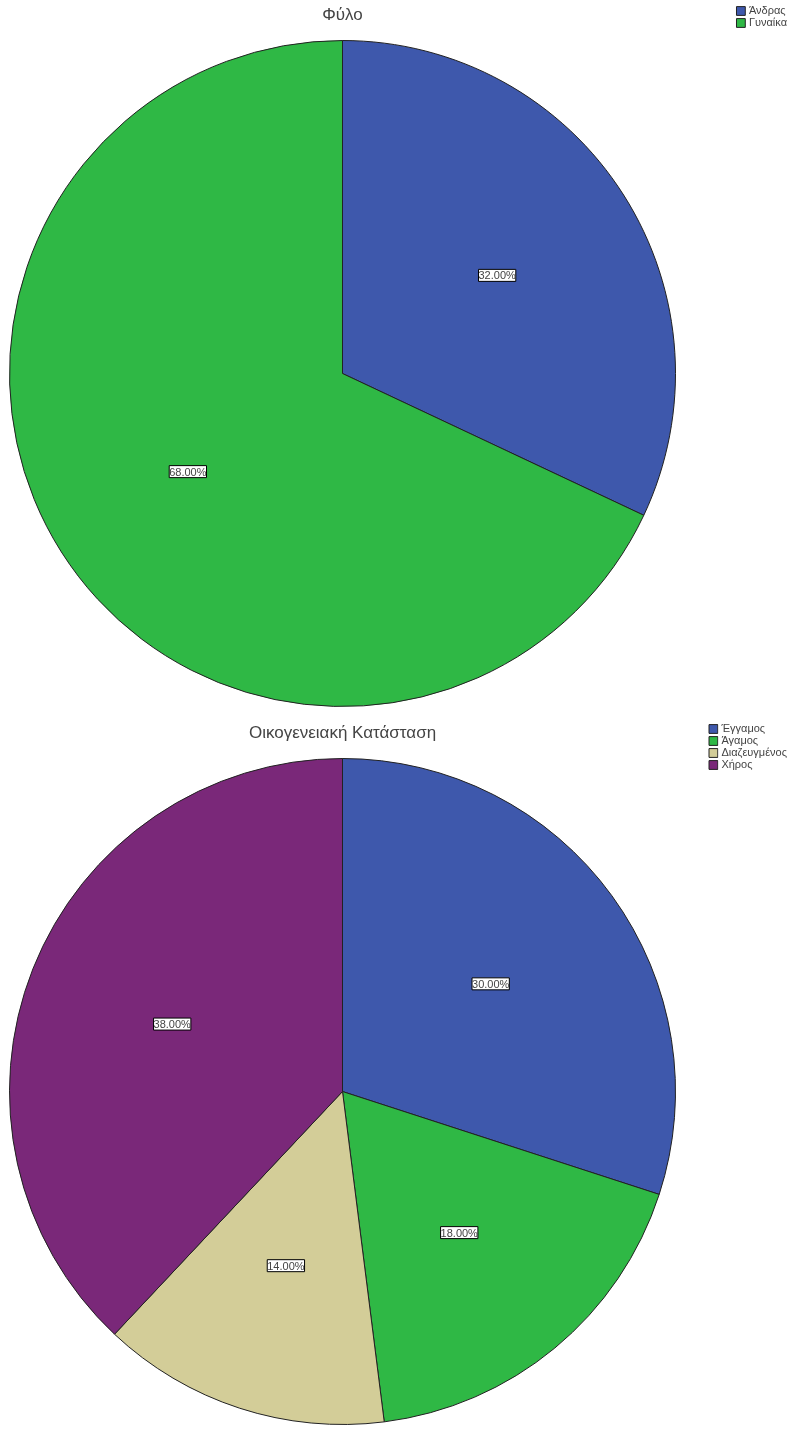 Image resolution: width=791 pixels, height=1443 pixels. I want to click on legend-label: Διαζευγμένος, so click(754, 752).